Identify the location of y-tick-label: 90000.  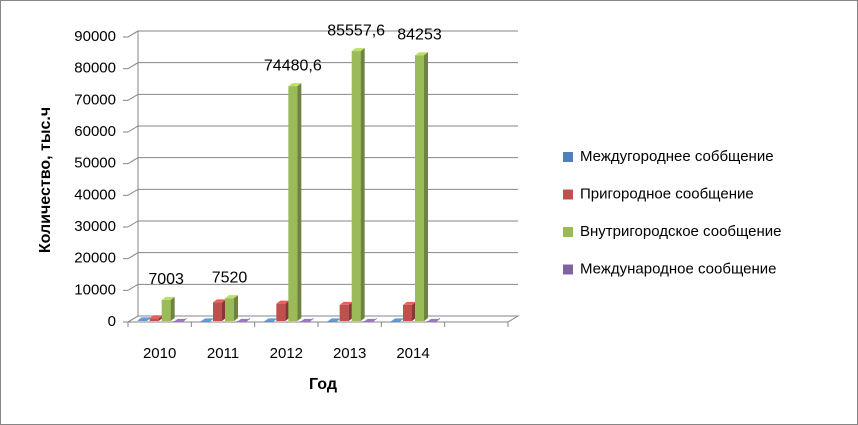
(95, 36).